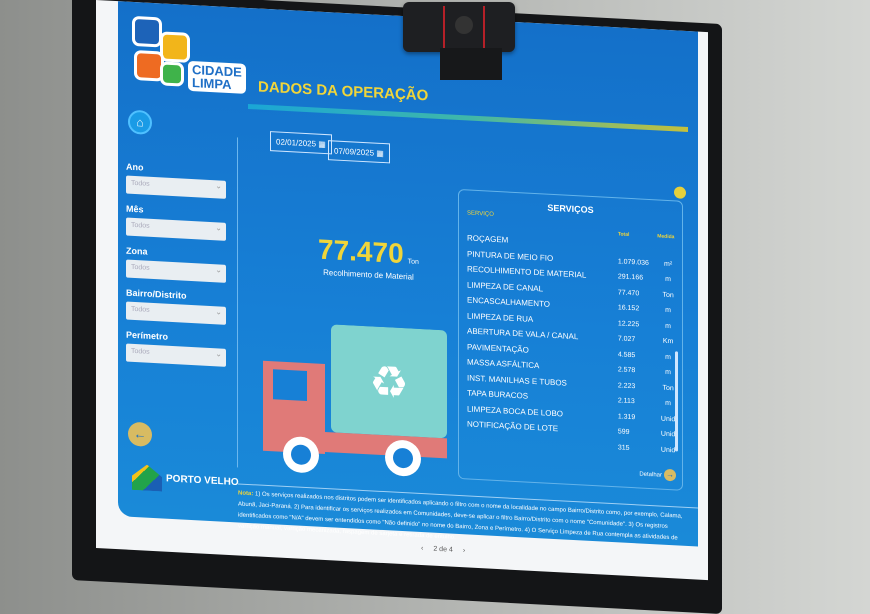 The height and width of the screenshot is (614, 870). I want to click on page-navigator: ‹ 2 de 4 ›, so click(443, 550).